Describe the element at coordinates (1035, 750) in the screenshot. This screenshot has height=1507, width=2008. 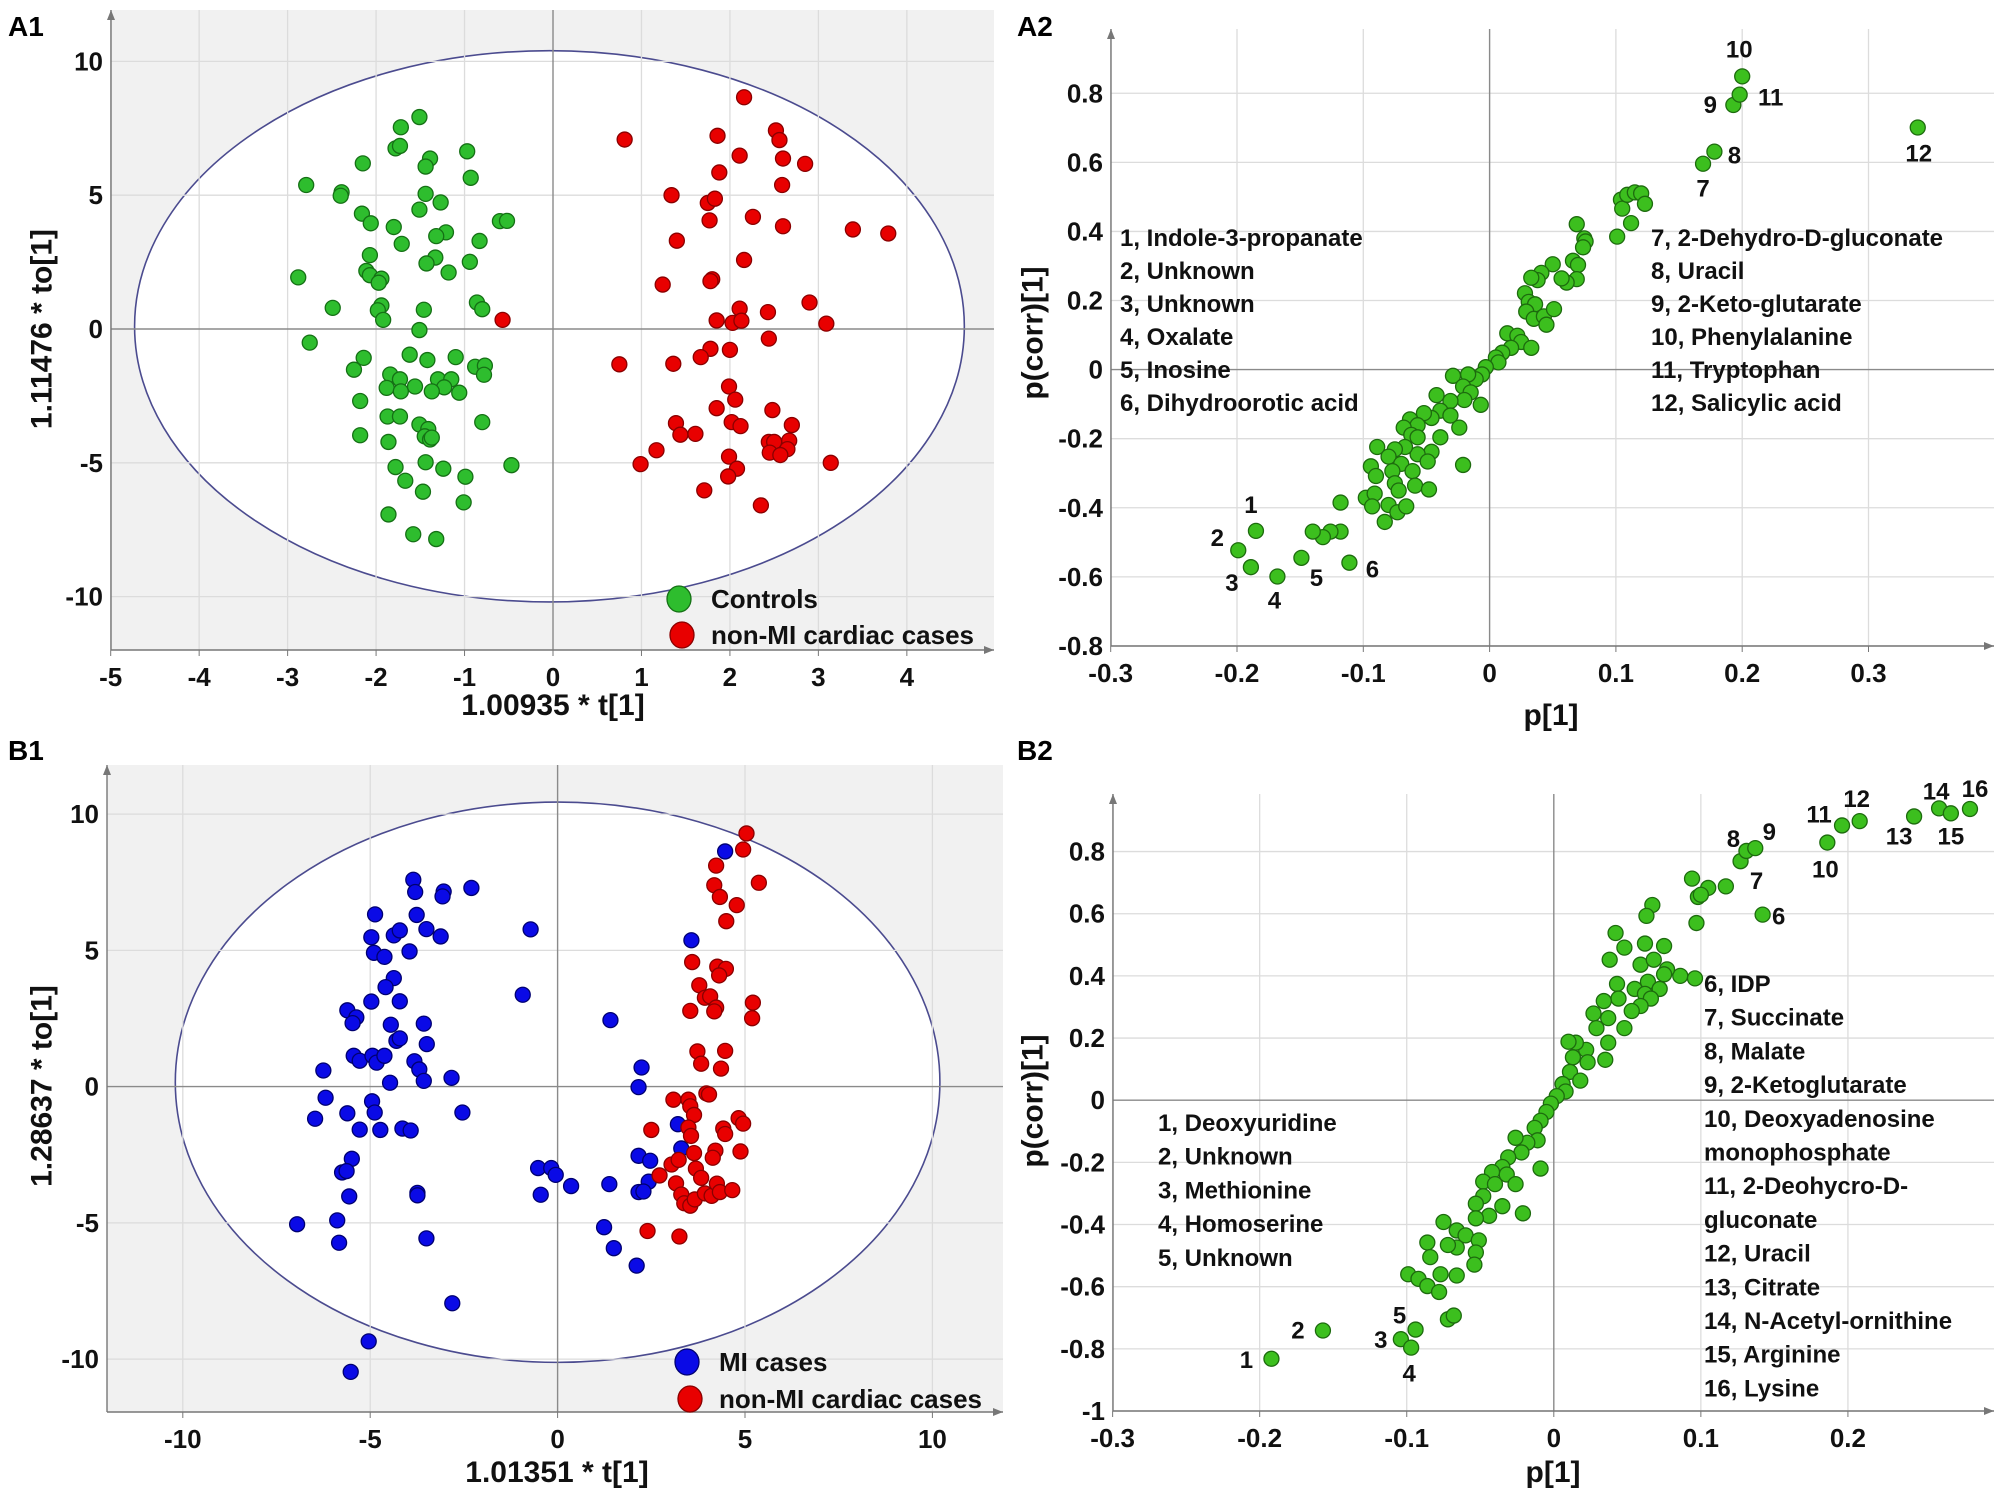
I see `panel-label: B2` at that location.